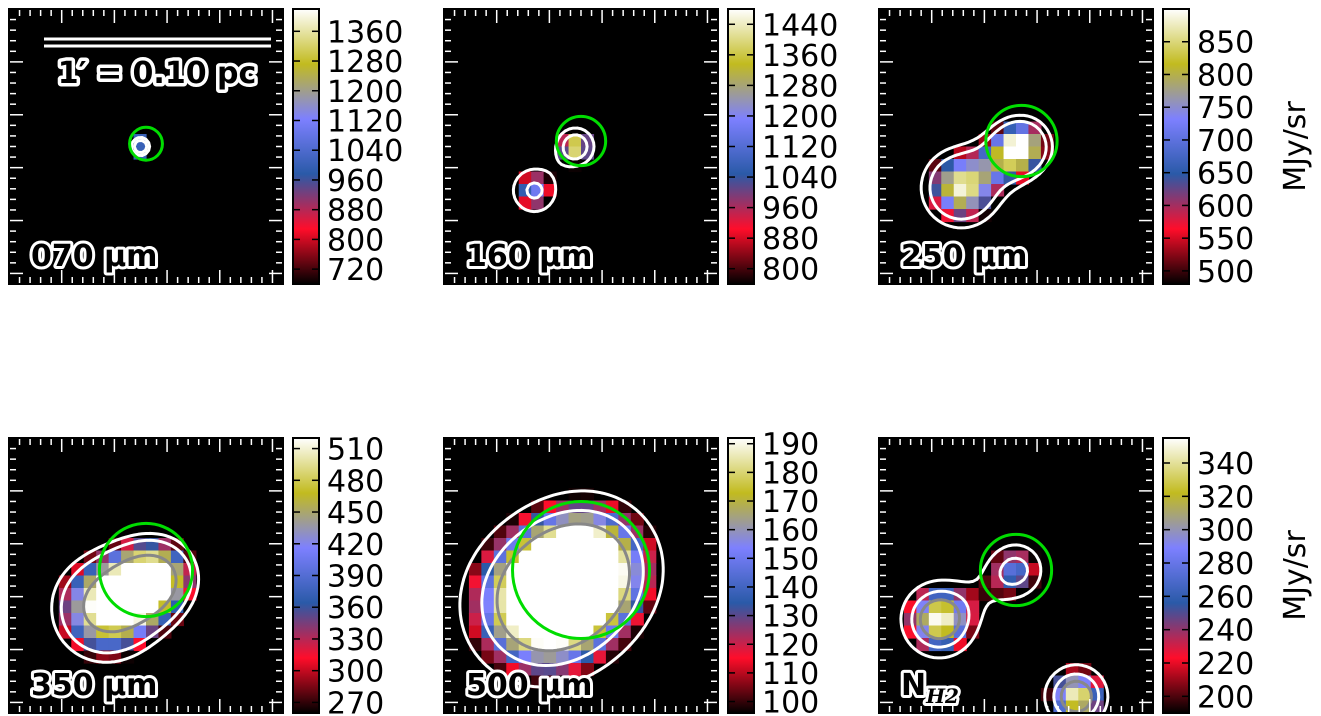 The height and width of the screenshot is (716, 1321). Describe the element at coordinates (790, 617) in the screenshot. I see `colorbar-tick-label: 130` at that location.